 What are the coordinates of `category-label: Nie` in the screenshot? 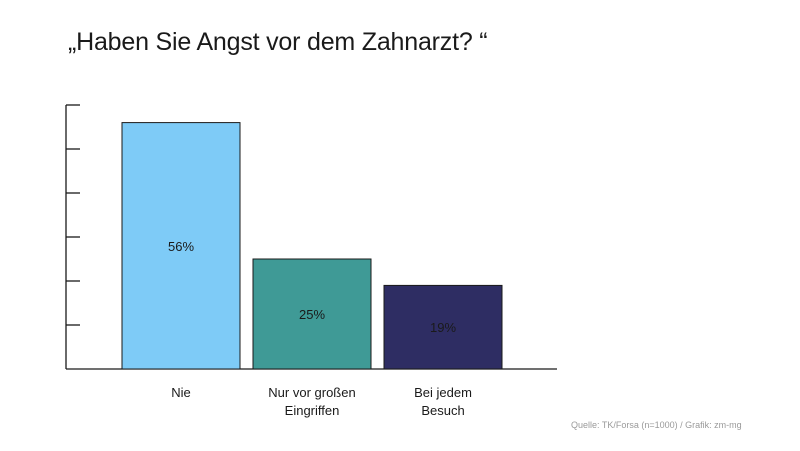 It's located at (181, 392).